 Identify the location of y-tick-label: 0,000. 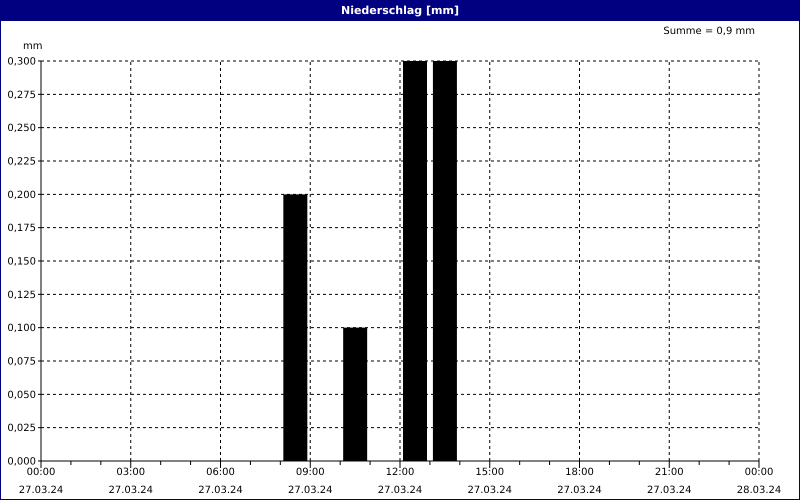
(21, 462).